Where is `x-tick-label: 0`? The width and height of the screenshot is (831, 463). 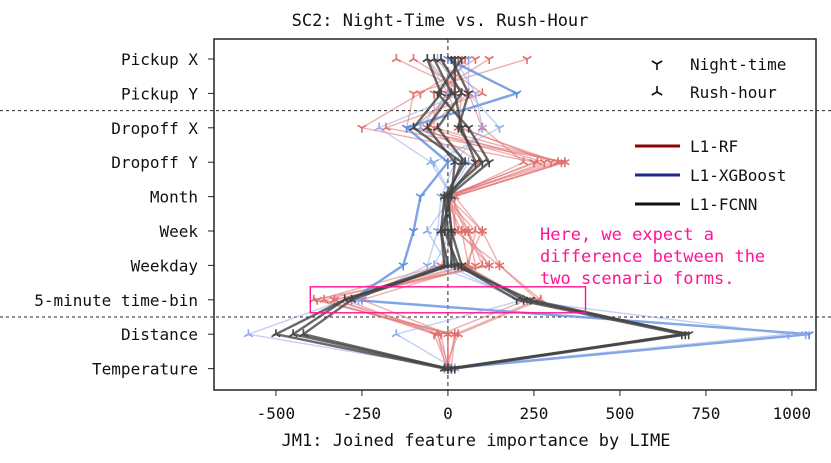
x-tick-label: 0 is located at coordinates (448, 413).